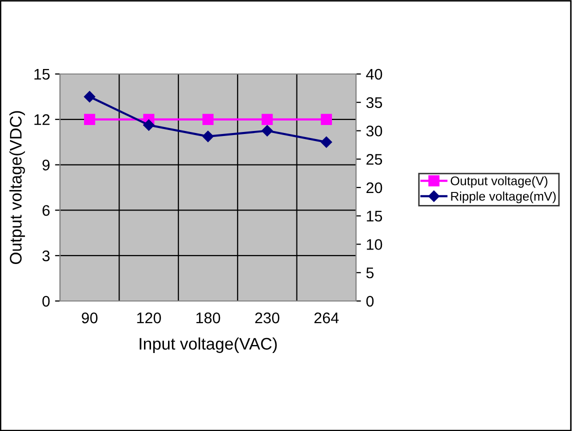 This screenshot has height=431, width=572. Describe the element at coordinates (374, 216) in the screenshot. I see `y2-tick-label: 15` at that location.